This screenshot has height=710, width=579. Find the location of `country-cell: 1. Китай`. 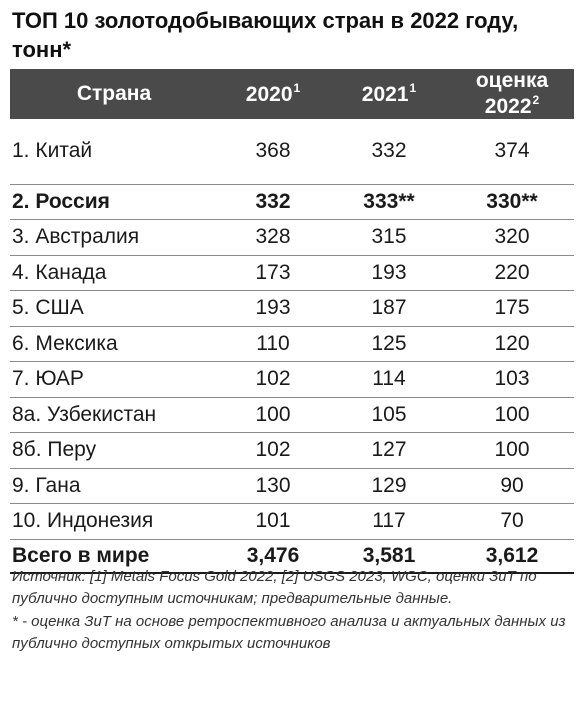

country-cell: 1. Китай is located at coordinates (52, 151).